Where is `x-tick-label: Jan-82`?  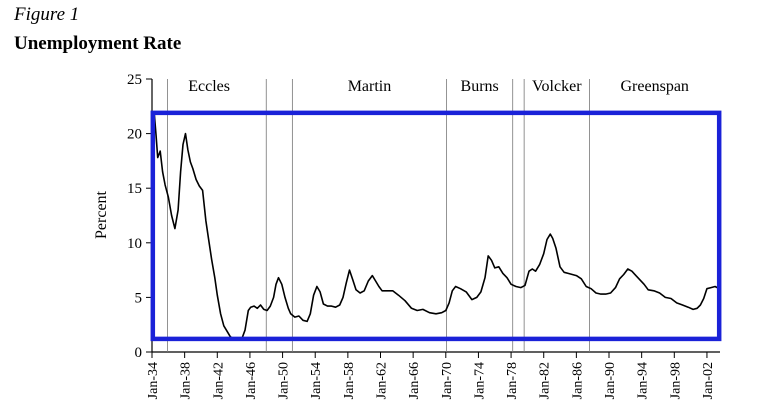
x-tick-label: Jan-82 is located at coordinates (545, 380).